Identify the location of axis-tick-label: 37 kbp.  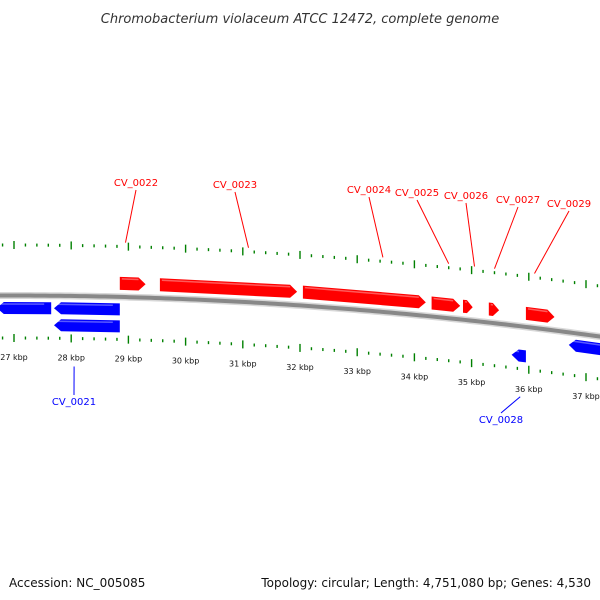
(586, 396).